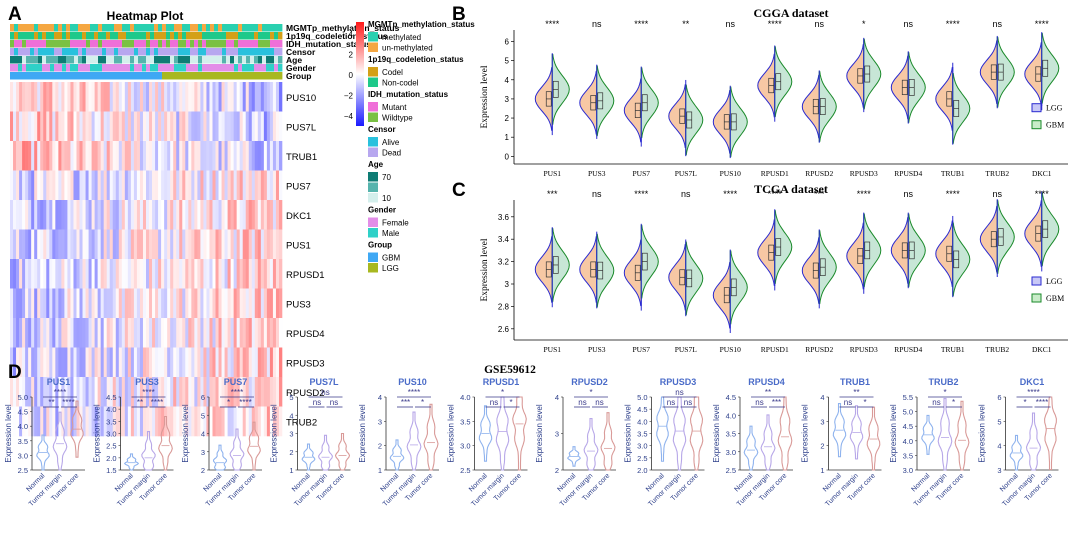  I want to click on subpanel-title: RPUSD4, so click(766, 382).